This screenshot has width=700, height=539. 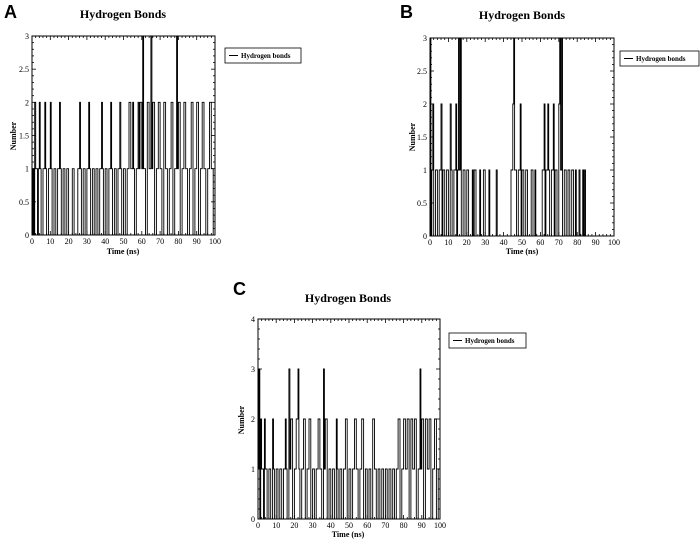 What do you see at coordinates (253, 319) in the screenshot?
I see `y-tick-label: 4` at bounding box center [253, 319].